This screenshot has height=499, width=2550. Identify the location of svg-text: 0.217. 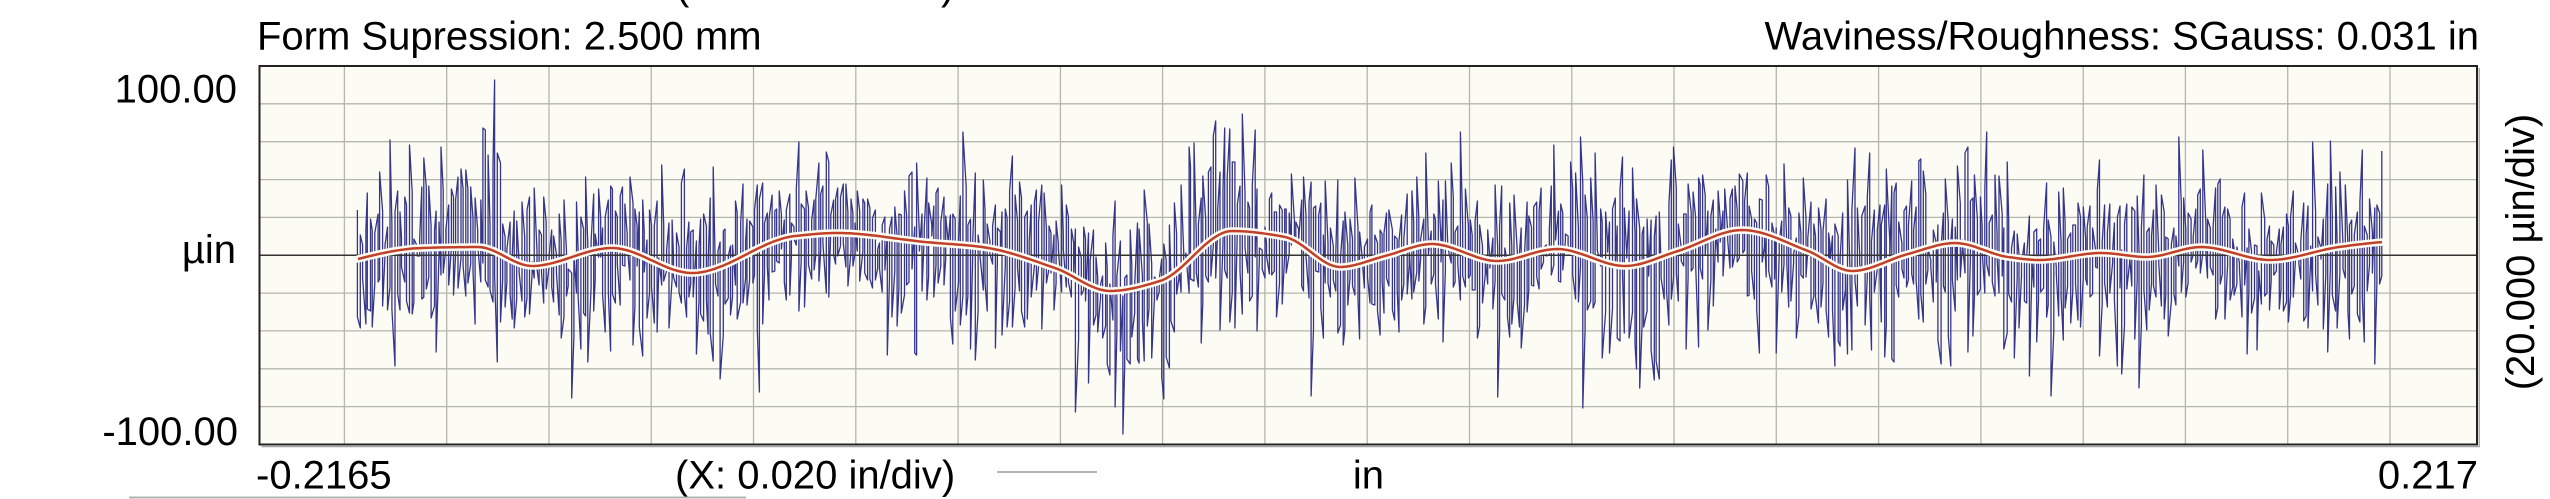
(2428, 476).